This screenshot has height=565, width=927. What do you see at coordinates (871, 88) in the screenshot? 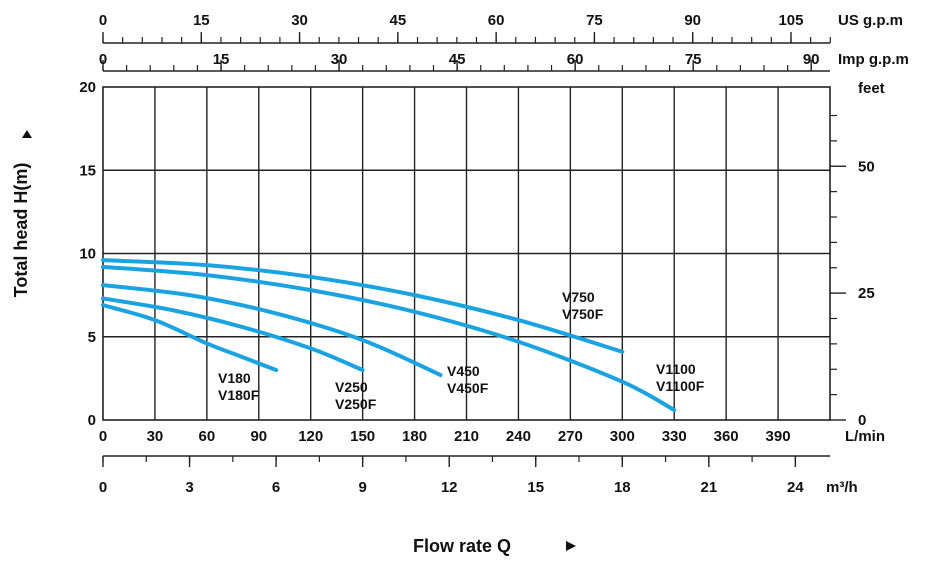
I see `feet-unit-label: feet` at bounding box center [871, 88].